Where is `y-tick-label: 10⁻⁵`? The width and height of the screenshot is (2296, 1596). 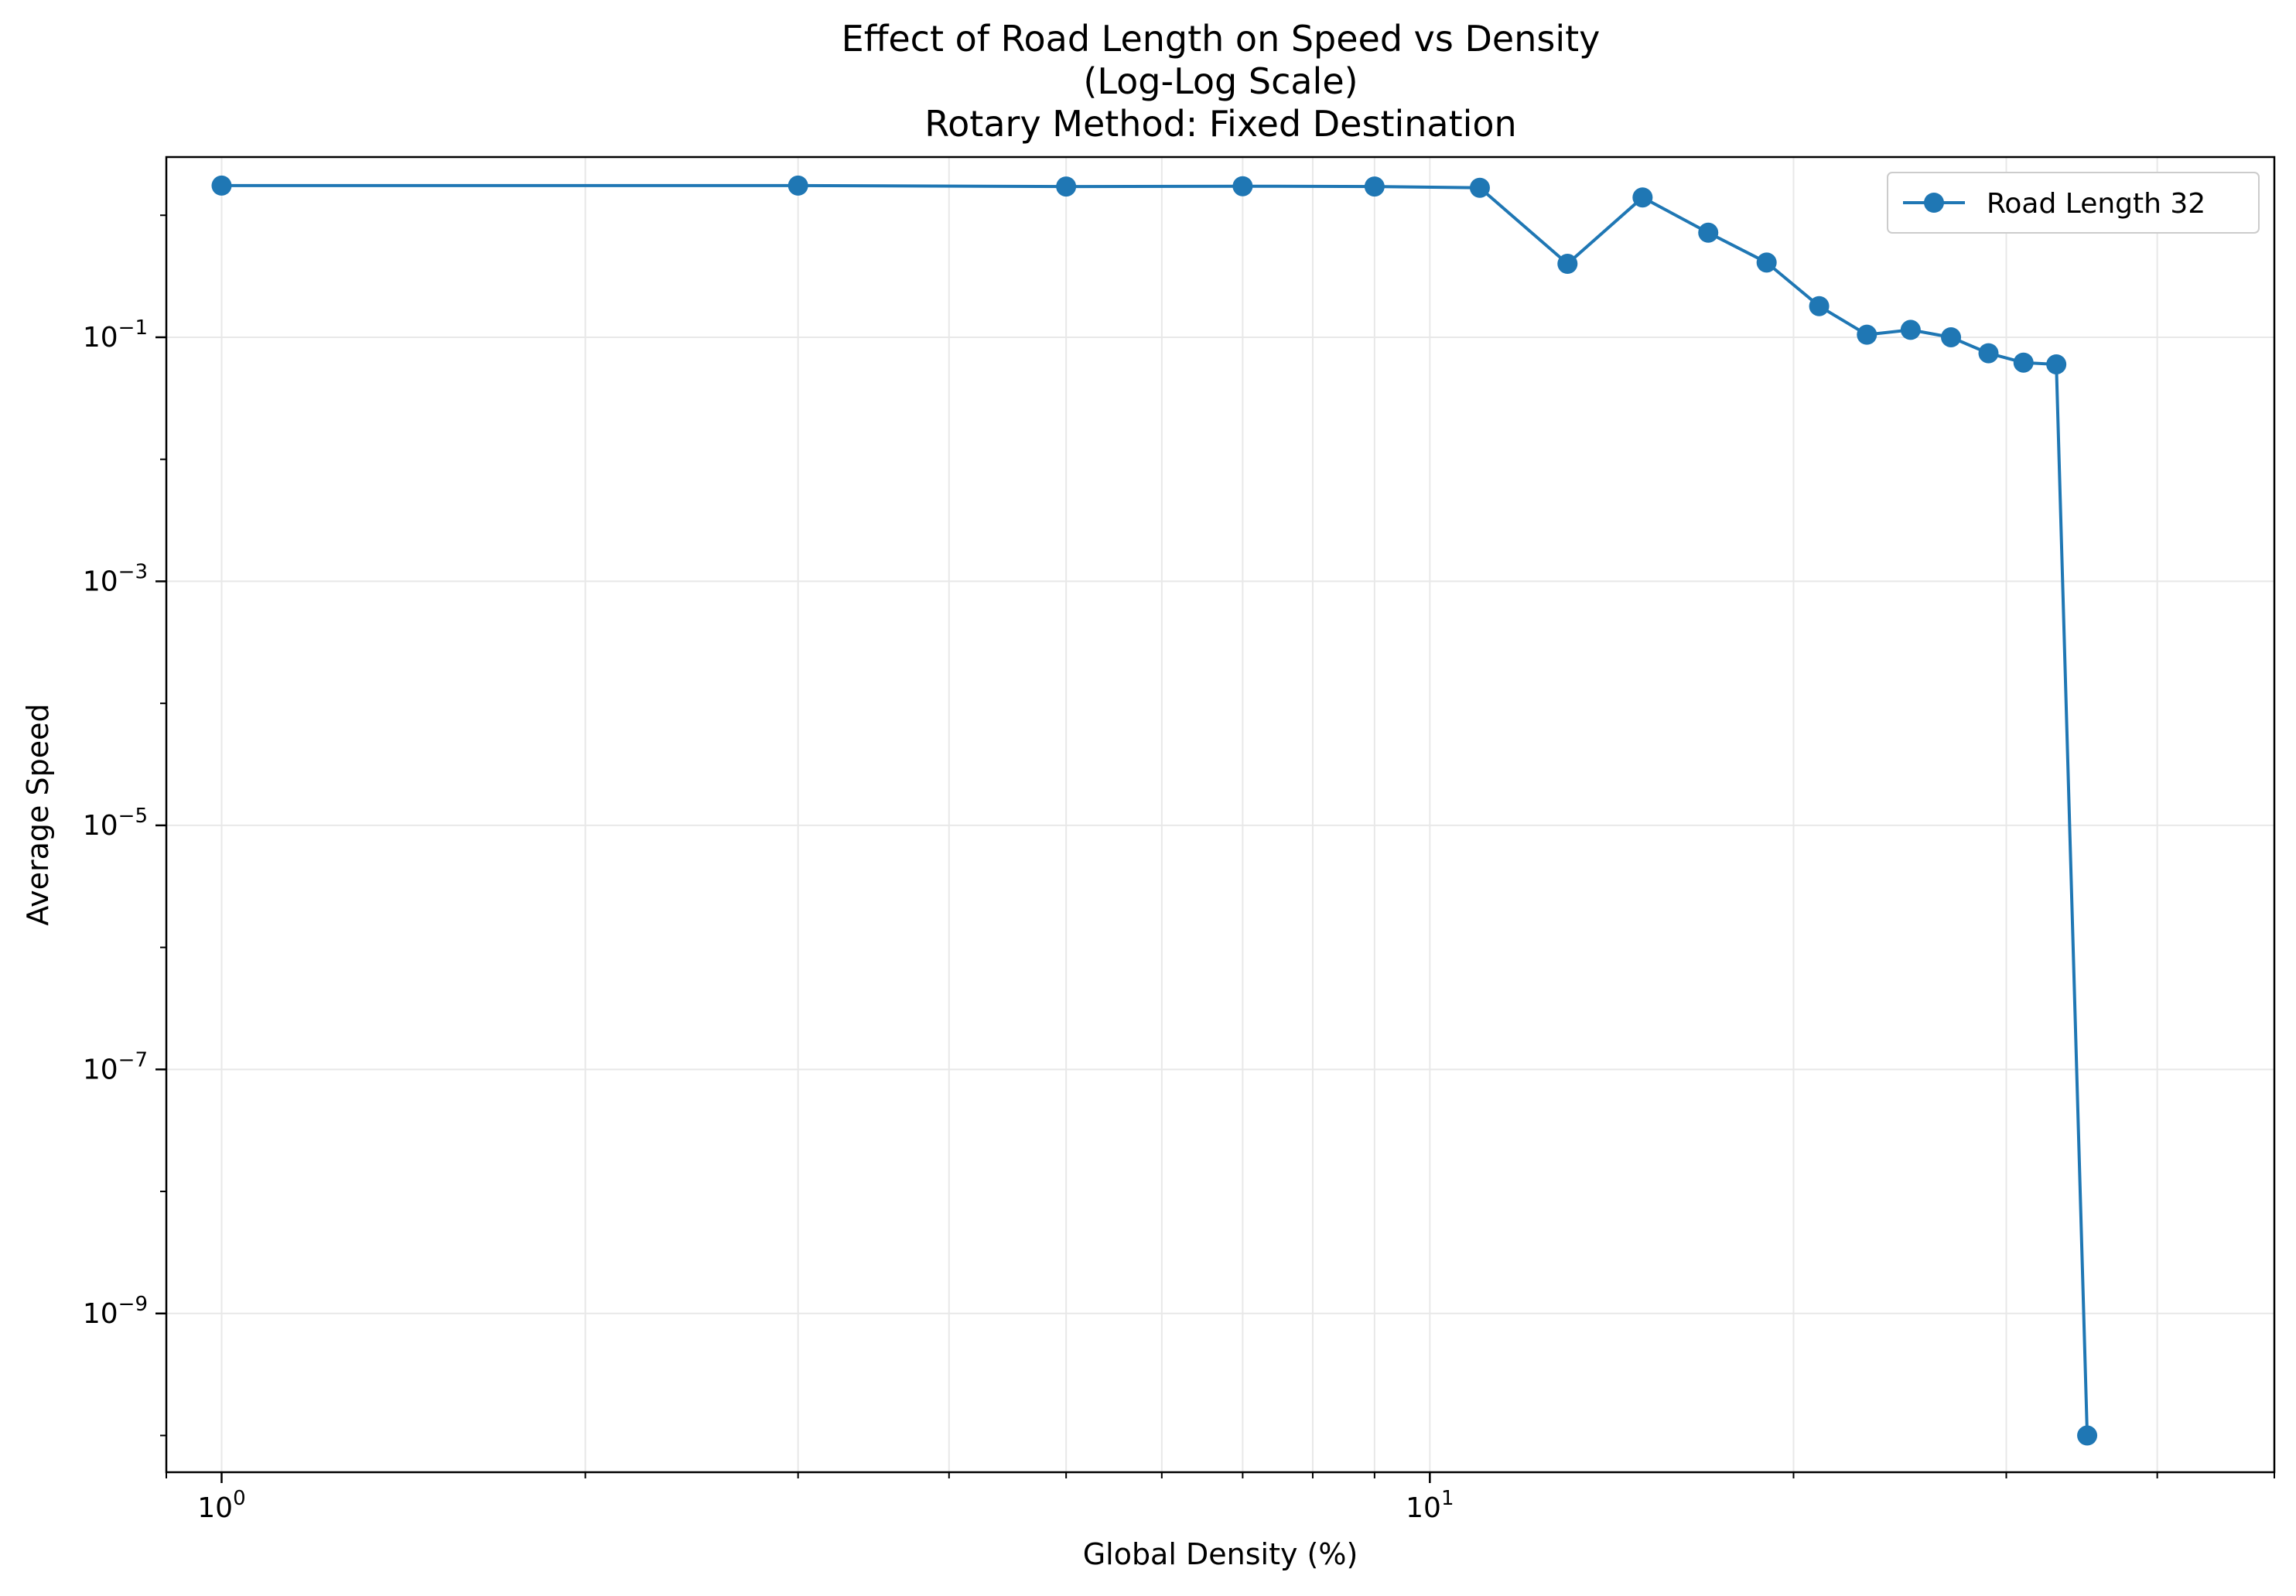 y-tick-label: 10⁻⁵ is located at coordinates (116, 823).